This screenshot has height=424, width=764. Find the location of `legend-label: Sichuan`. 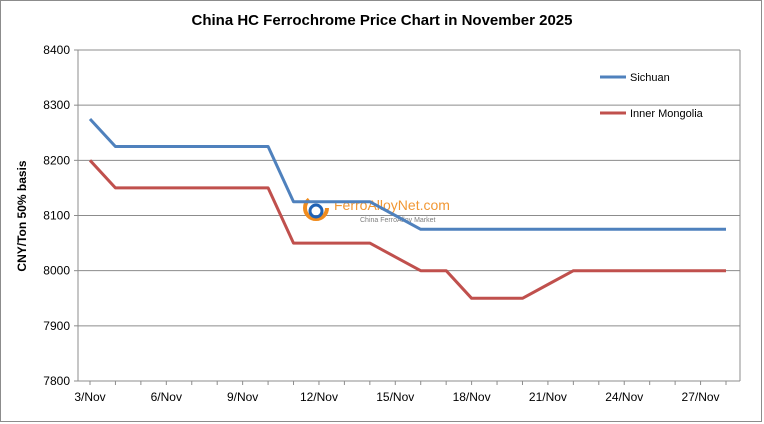

legend-label: Sichuan is located at coordinates (650, 78).